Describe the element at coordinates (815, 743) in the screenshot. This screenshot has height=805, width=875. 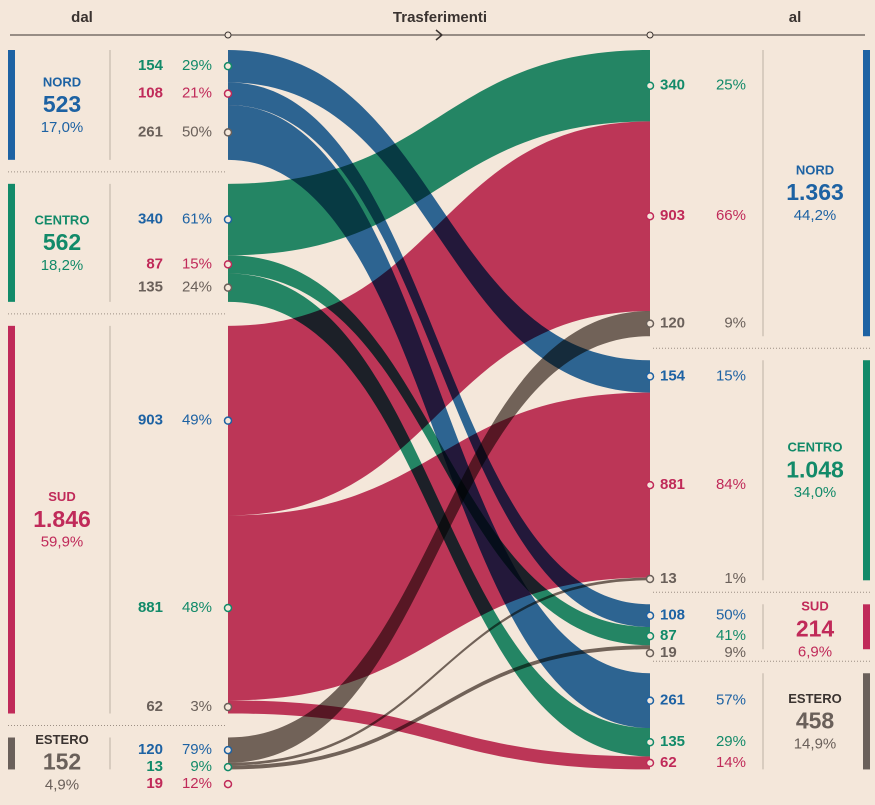
I see `node-share: 14,9%` at that location.